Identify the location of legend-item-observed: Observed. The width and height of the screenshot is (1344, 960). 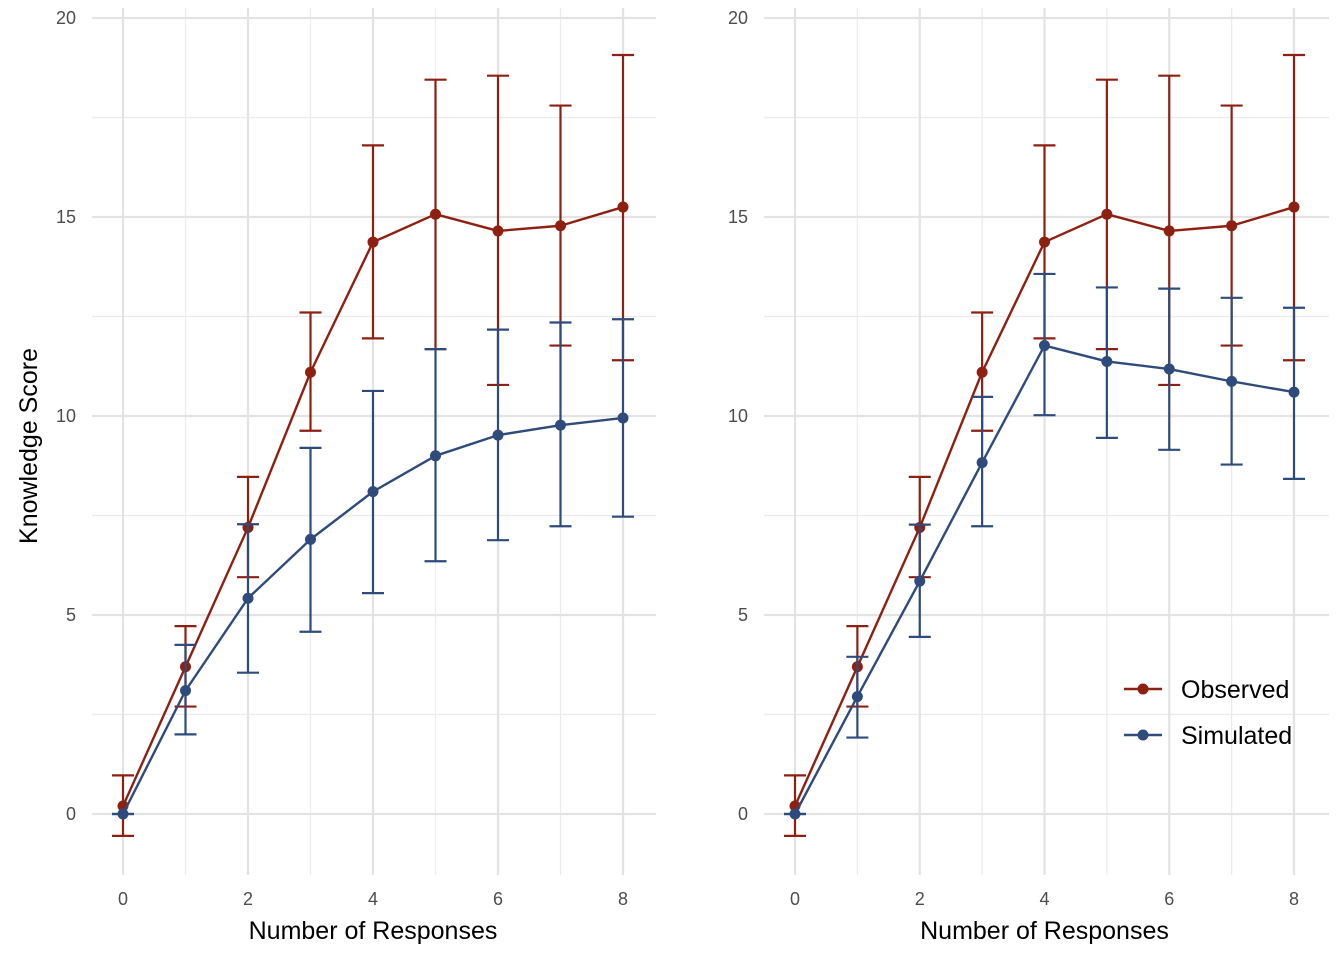
(1206, 690).